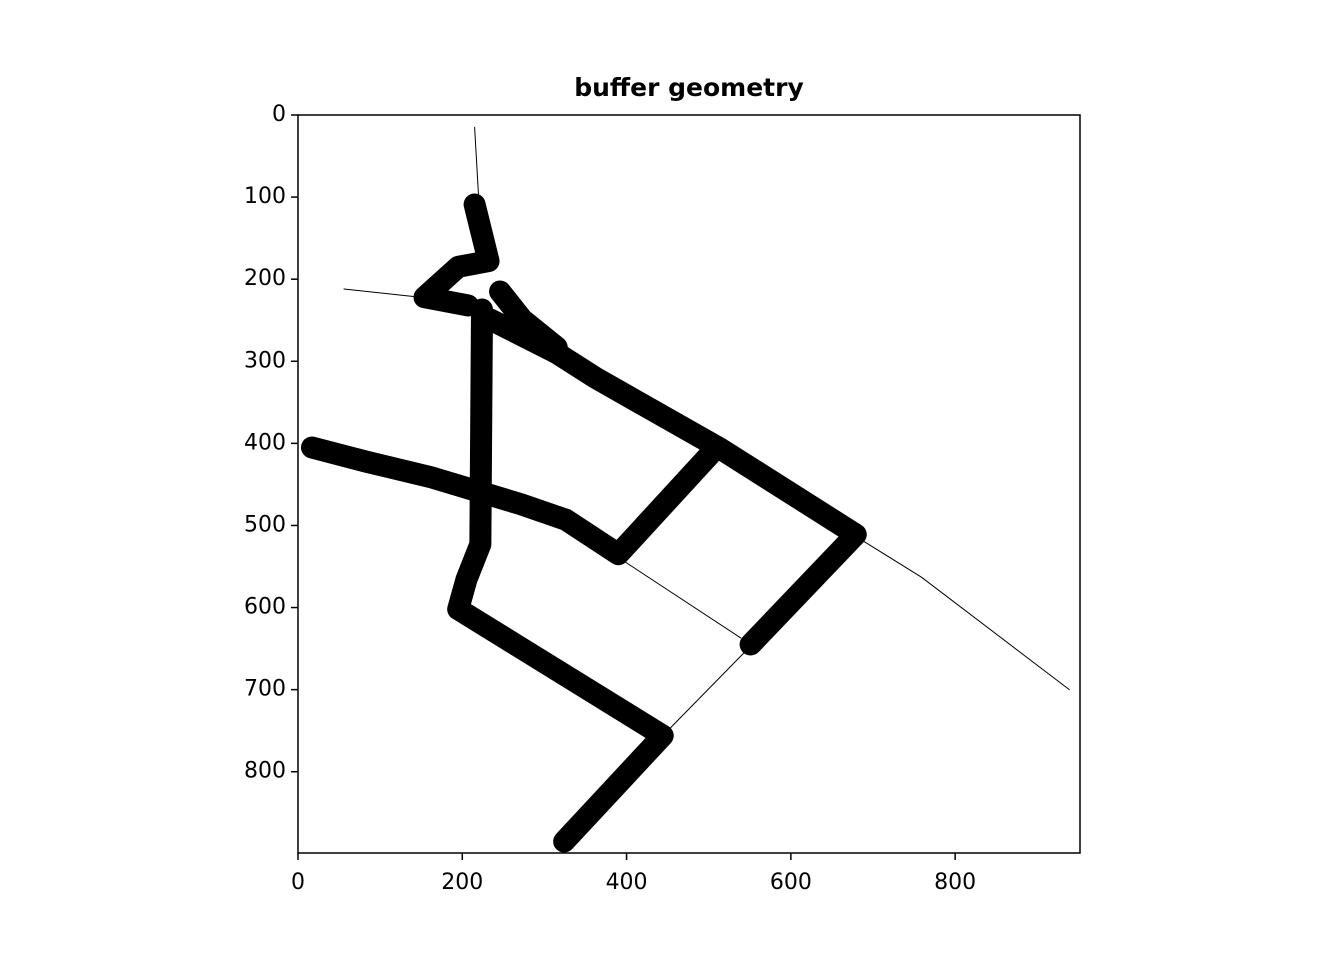 Image resolution: width=1344 pixels, height=960 pixels. I want to click on x-tick-label: 800, so click(955, 882).